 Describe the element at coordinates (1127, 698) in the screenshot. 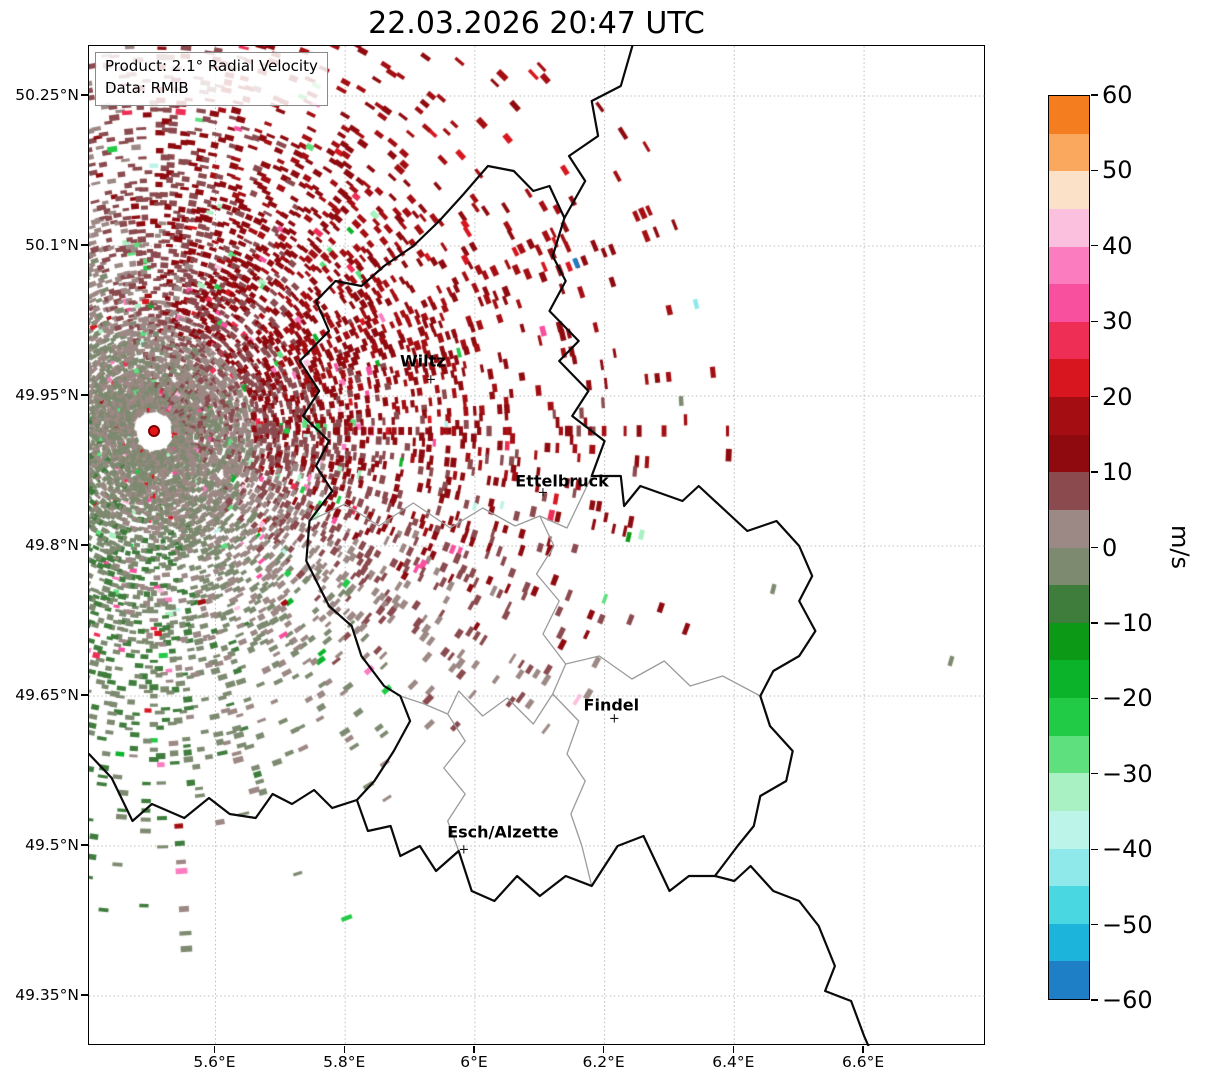

I see `colorbar-tick-label: −20` at that location.